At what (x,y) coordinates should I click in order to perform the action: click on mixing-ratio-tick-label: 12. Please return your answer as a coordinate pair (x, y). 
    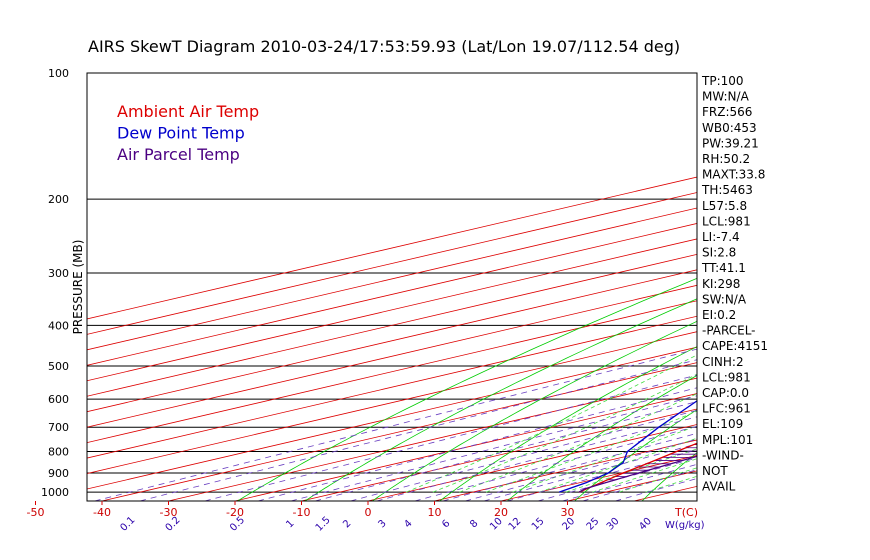
    Looking at the image, I should click on (515, 524).